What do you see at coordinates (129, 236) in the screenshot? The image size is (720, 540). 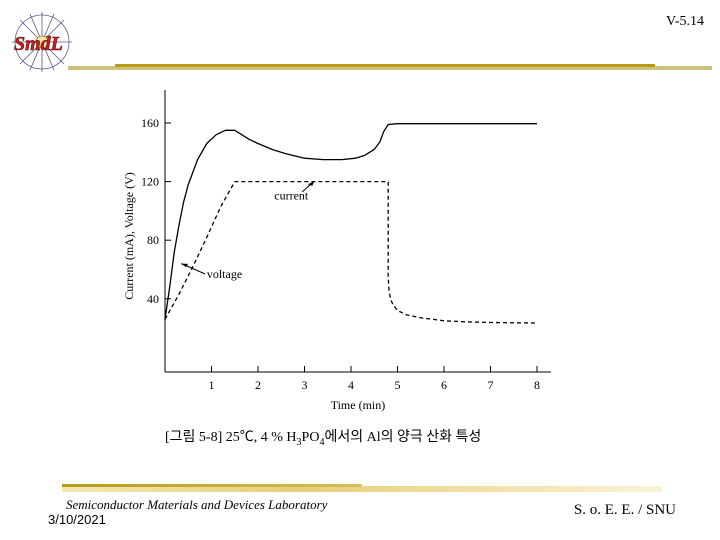 I see `y-axis-label: Current (mA), Voltage (V)` at bounding box center [129, 236].